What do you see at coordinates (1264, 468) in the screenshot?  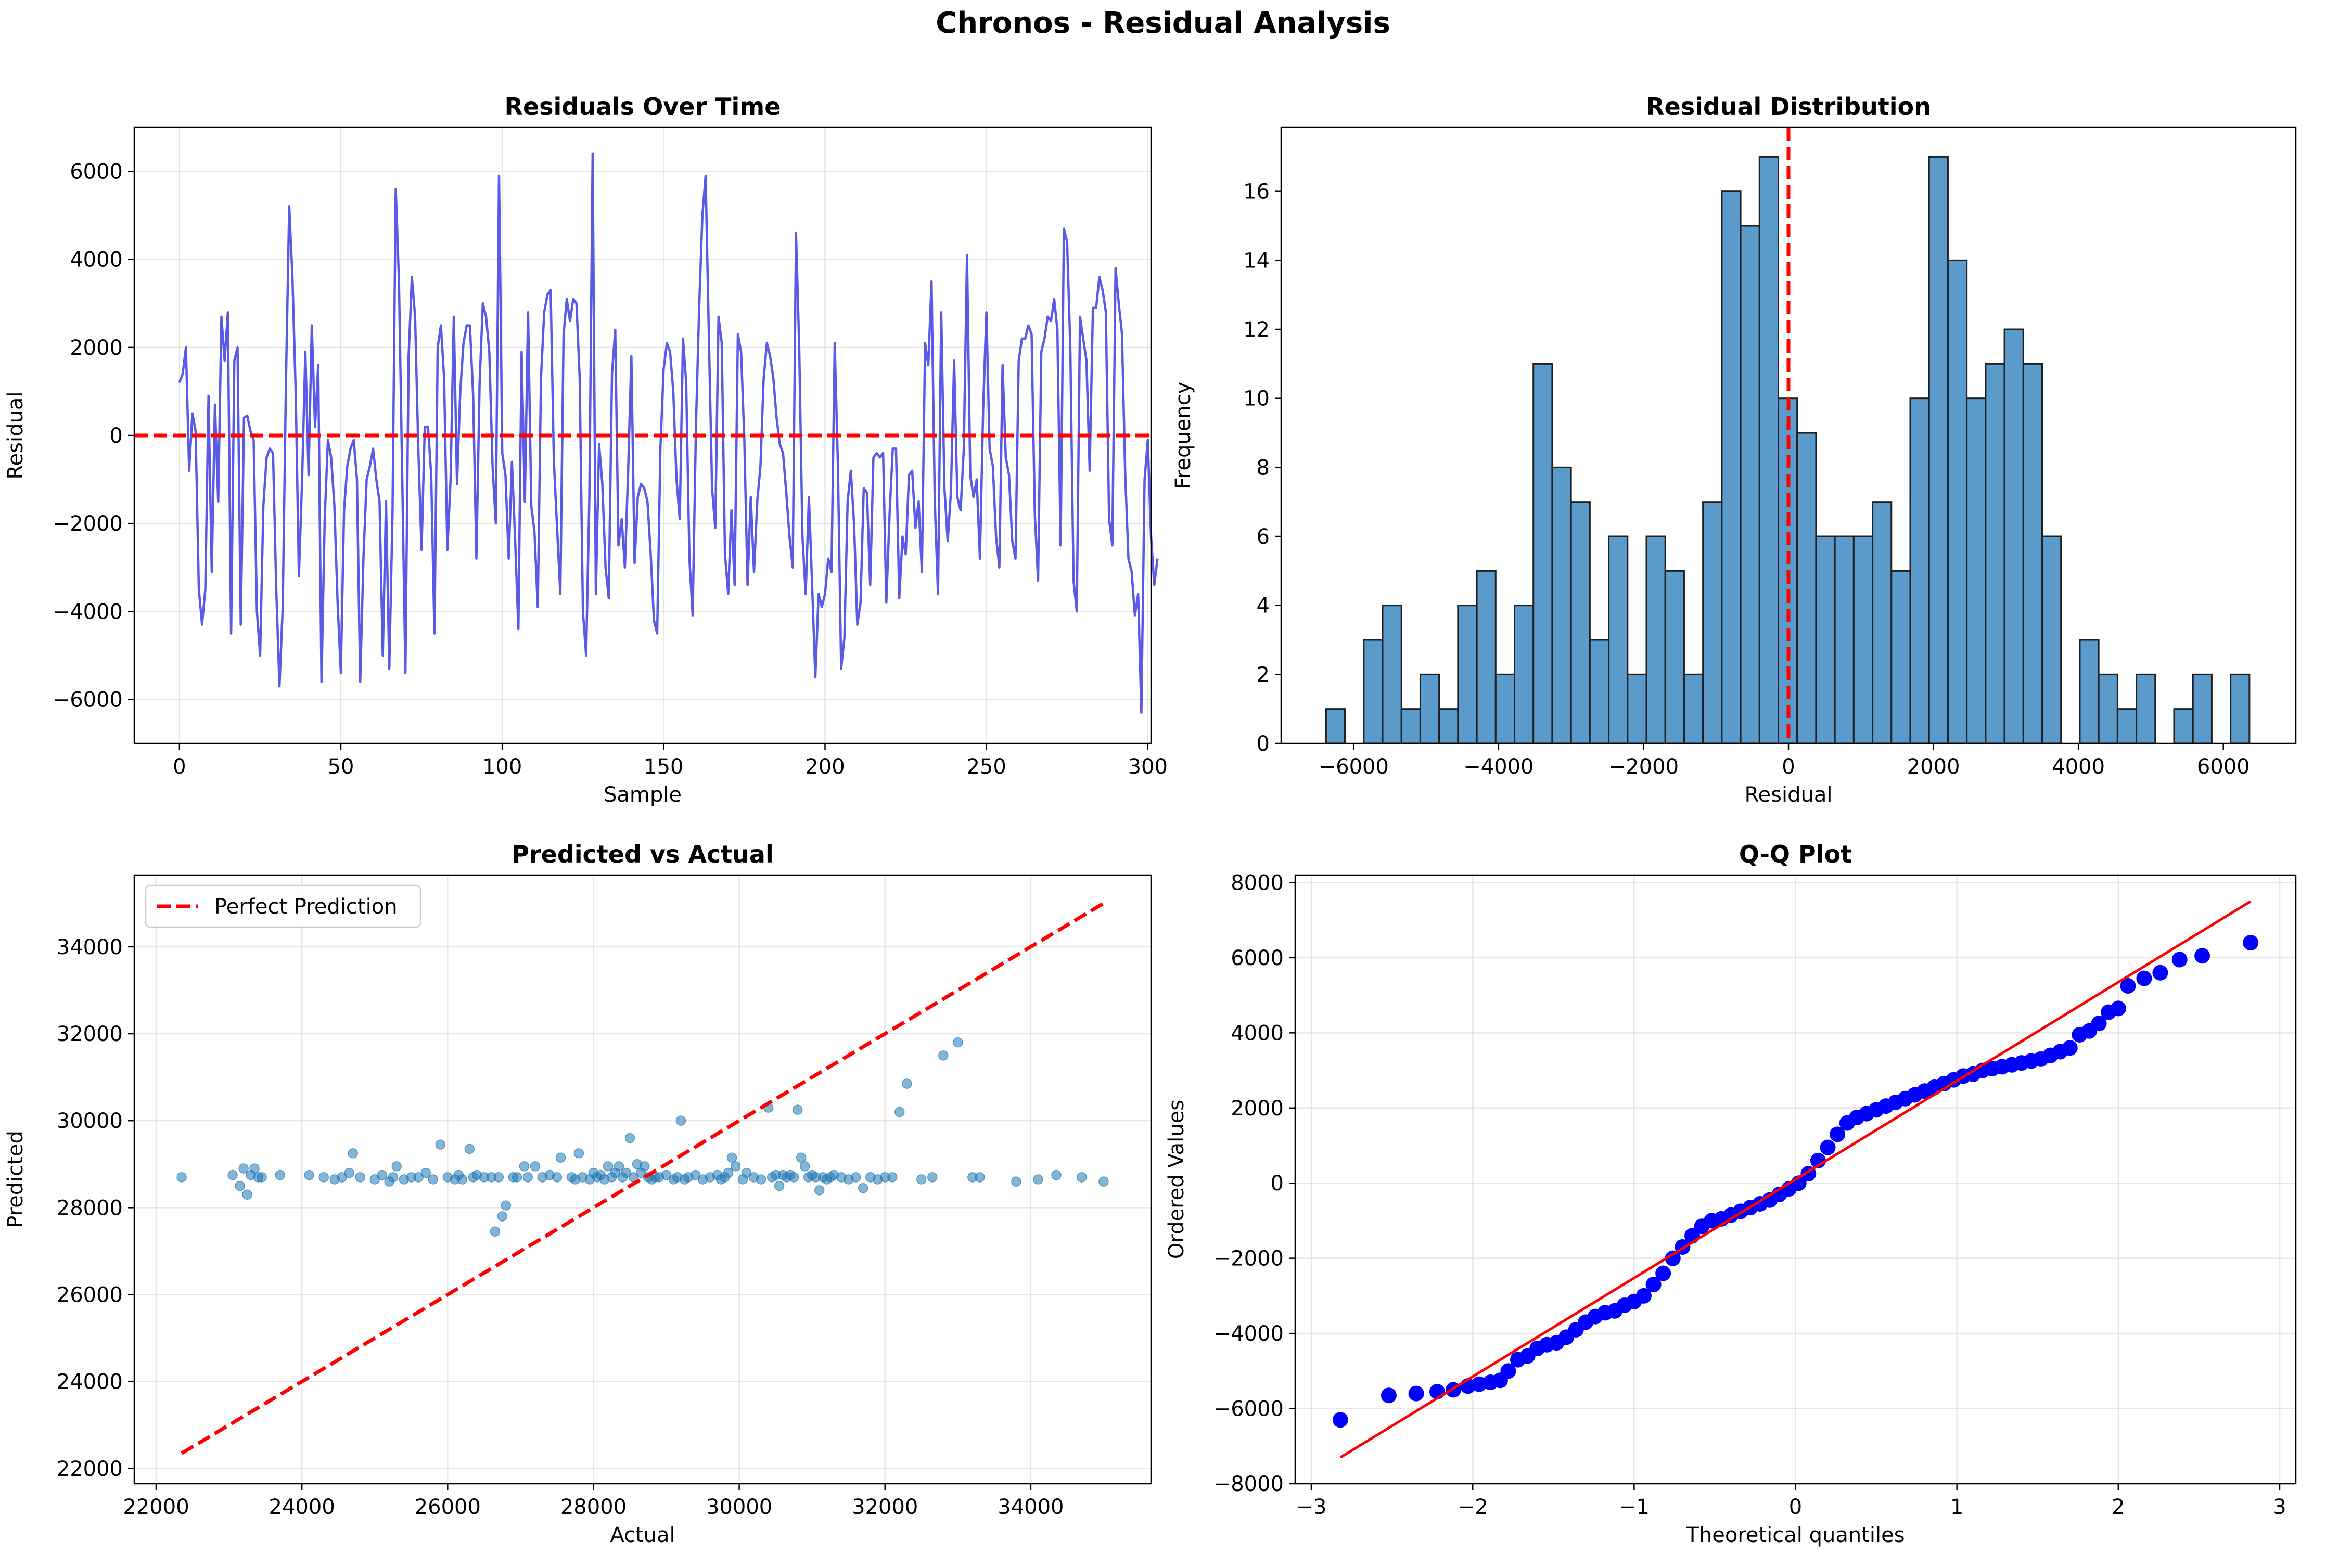 I see `y-tick-label: 8` at bounding box center [1264, 468].